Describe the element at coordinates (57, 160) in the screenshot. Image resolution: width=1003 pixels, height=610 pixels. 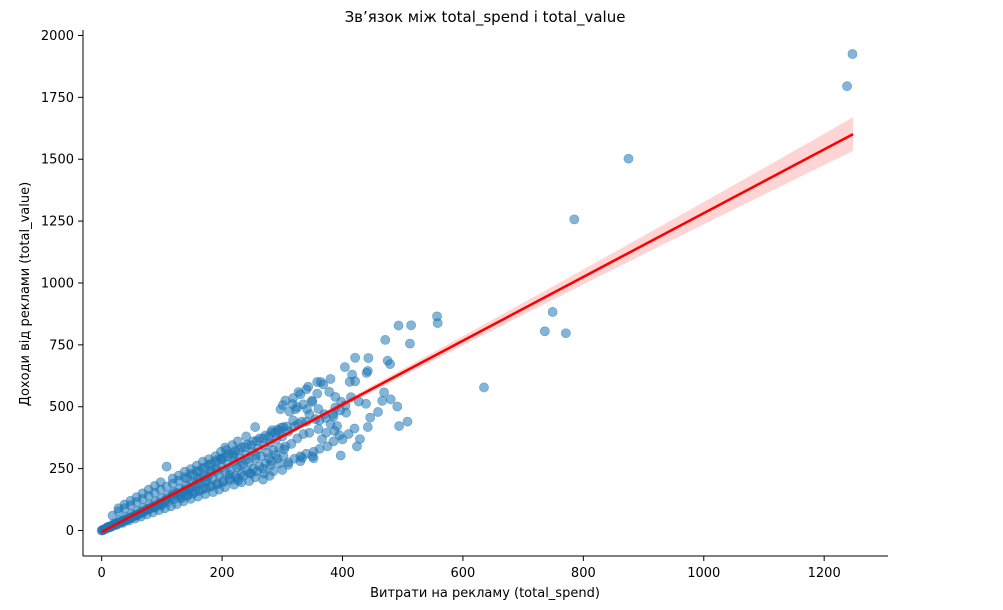
I see `y-tick-label: 1500` at that location.